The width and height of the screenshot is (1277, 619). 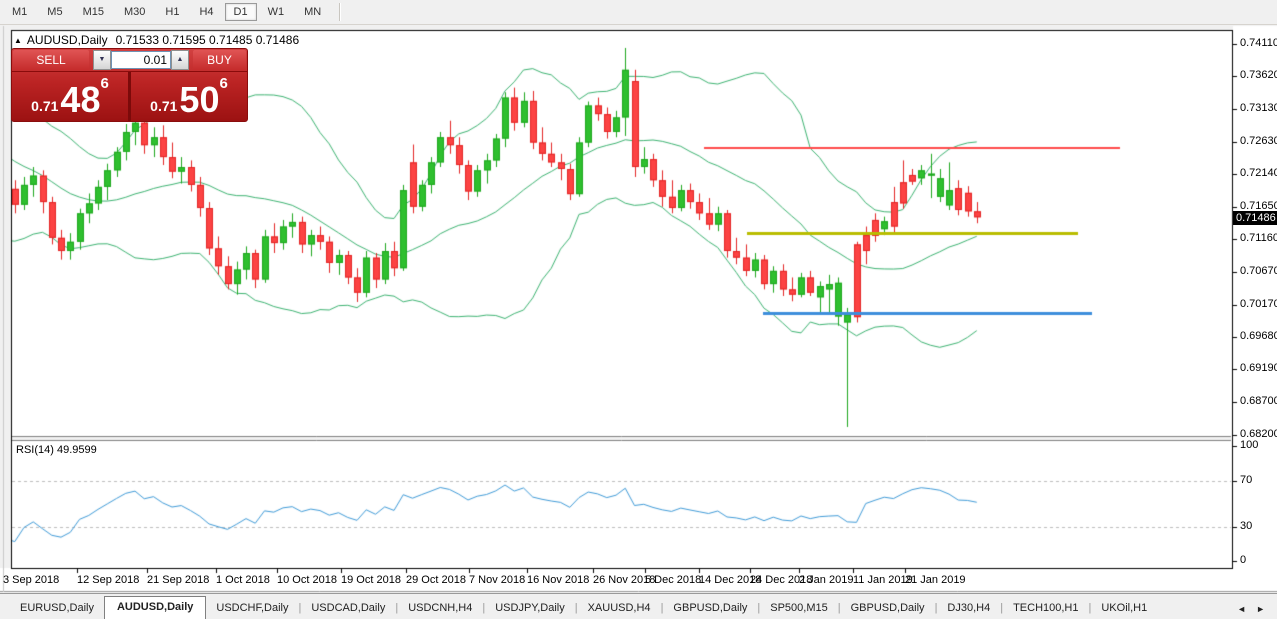 I want to click on tab-audusd-1: AUDUSD,Daily, so click(x=155, y=607).